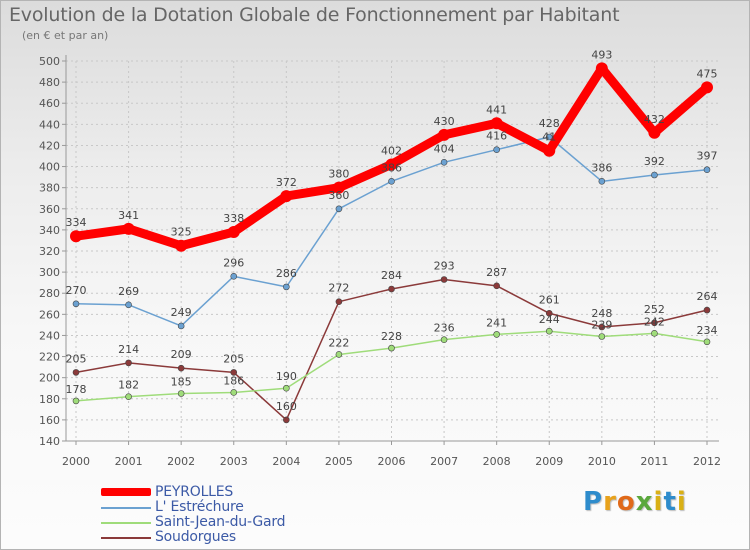 The height and width of the screenshot is (550, 750). I want to click on logo-letter: r, so click(610, 502).